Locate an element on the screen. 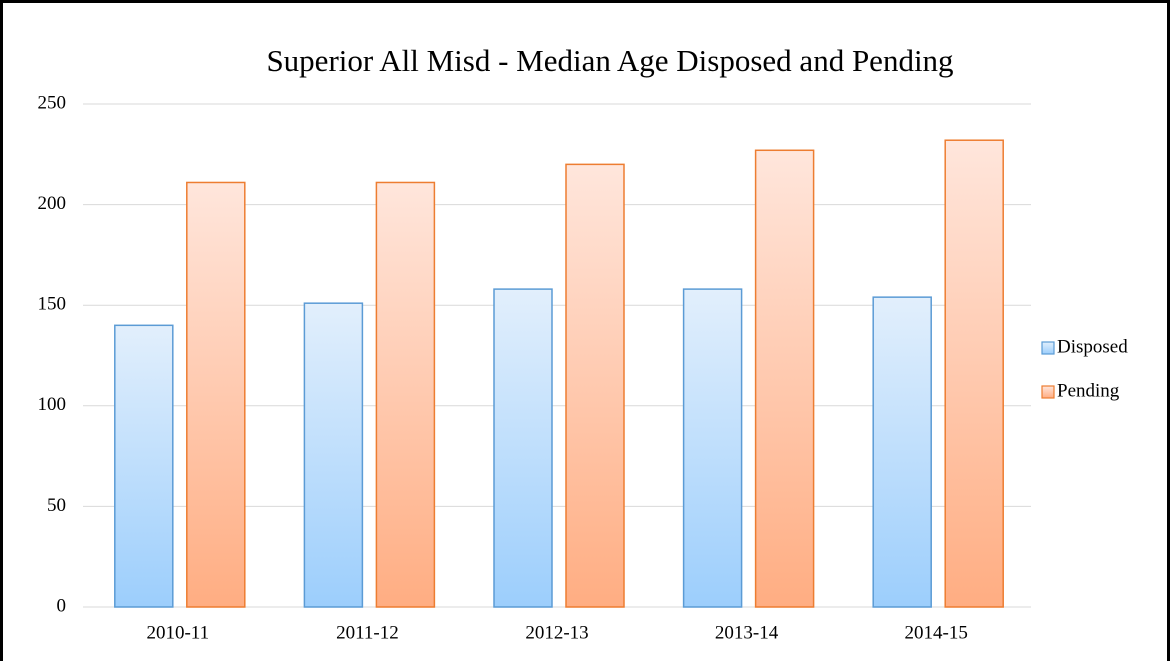 The image size is (1170, 661). x-tick-label: 2014-15 is located at coordinates (936, 632).